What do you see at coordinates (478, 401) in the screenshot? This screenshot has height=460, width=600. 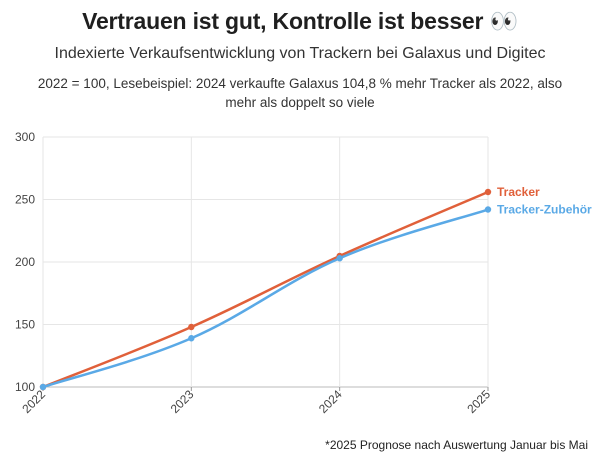 I see `x-tick-label: 2025` at bounding box center [478, 401].